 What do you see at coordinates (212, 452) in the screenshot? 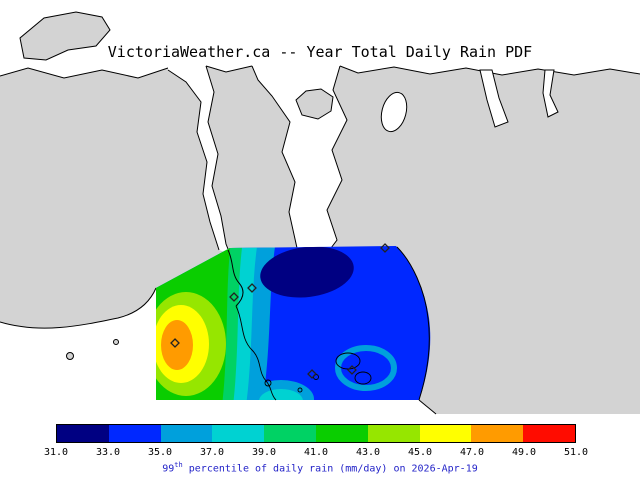
I see `colorbar-tick-label: 37.0` at bounding box center [212, 452].